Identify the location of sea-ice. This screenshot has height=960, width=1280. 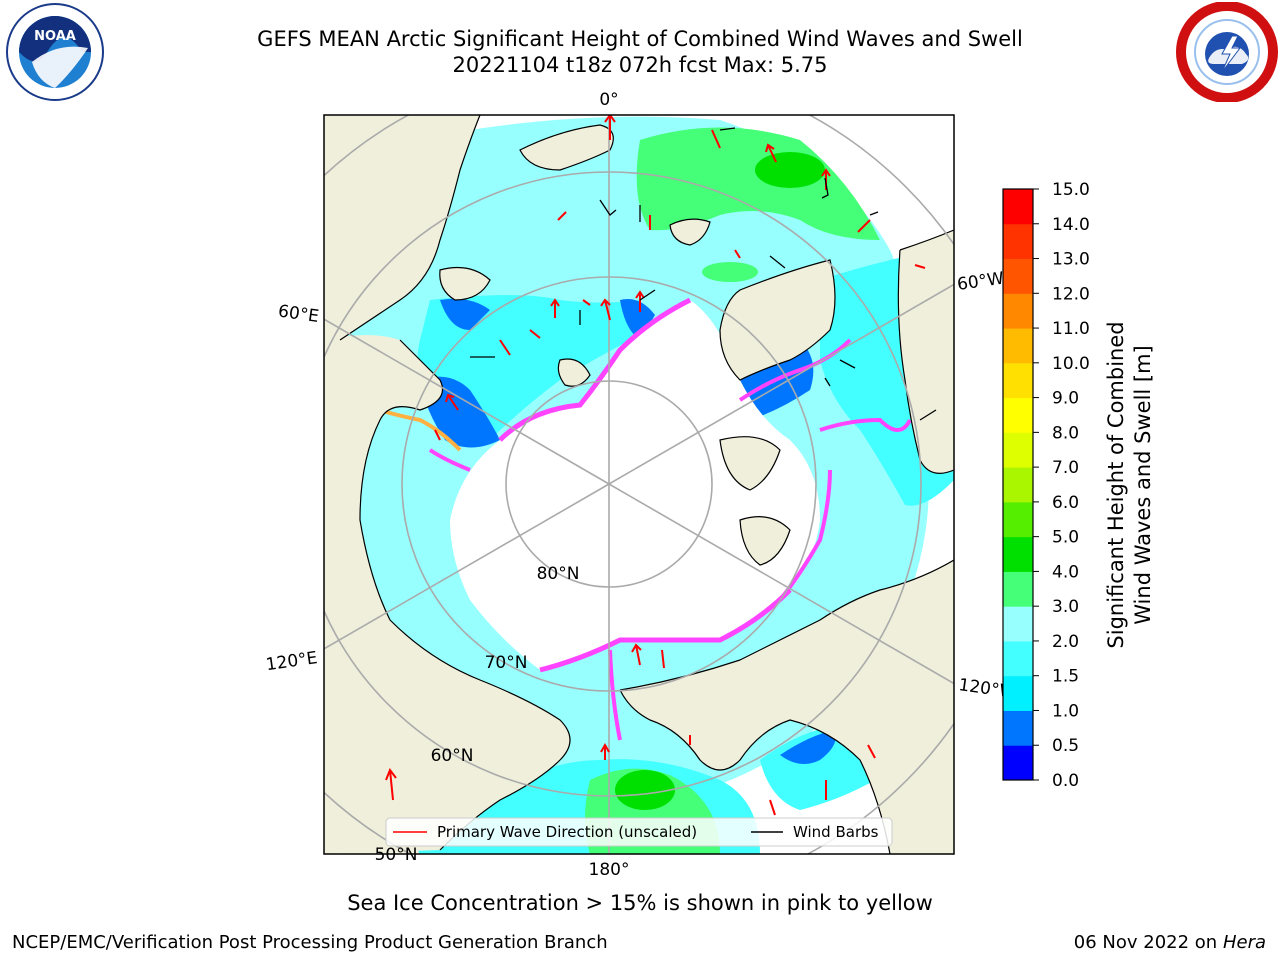
(635, 485).